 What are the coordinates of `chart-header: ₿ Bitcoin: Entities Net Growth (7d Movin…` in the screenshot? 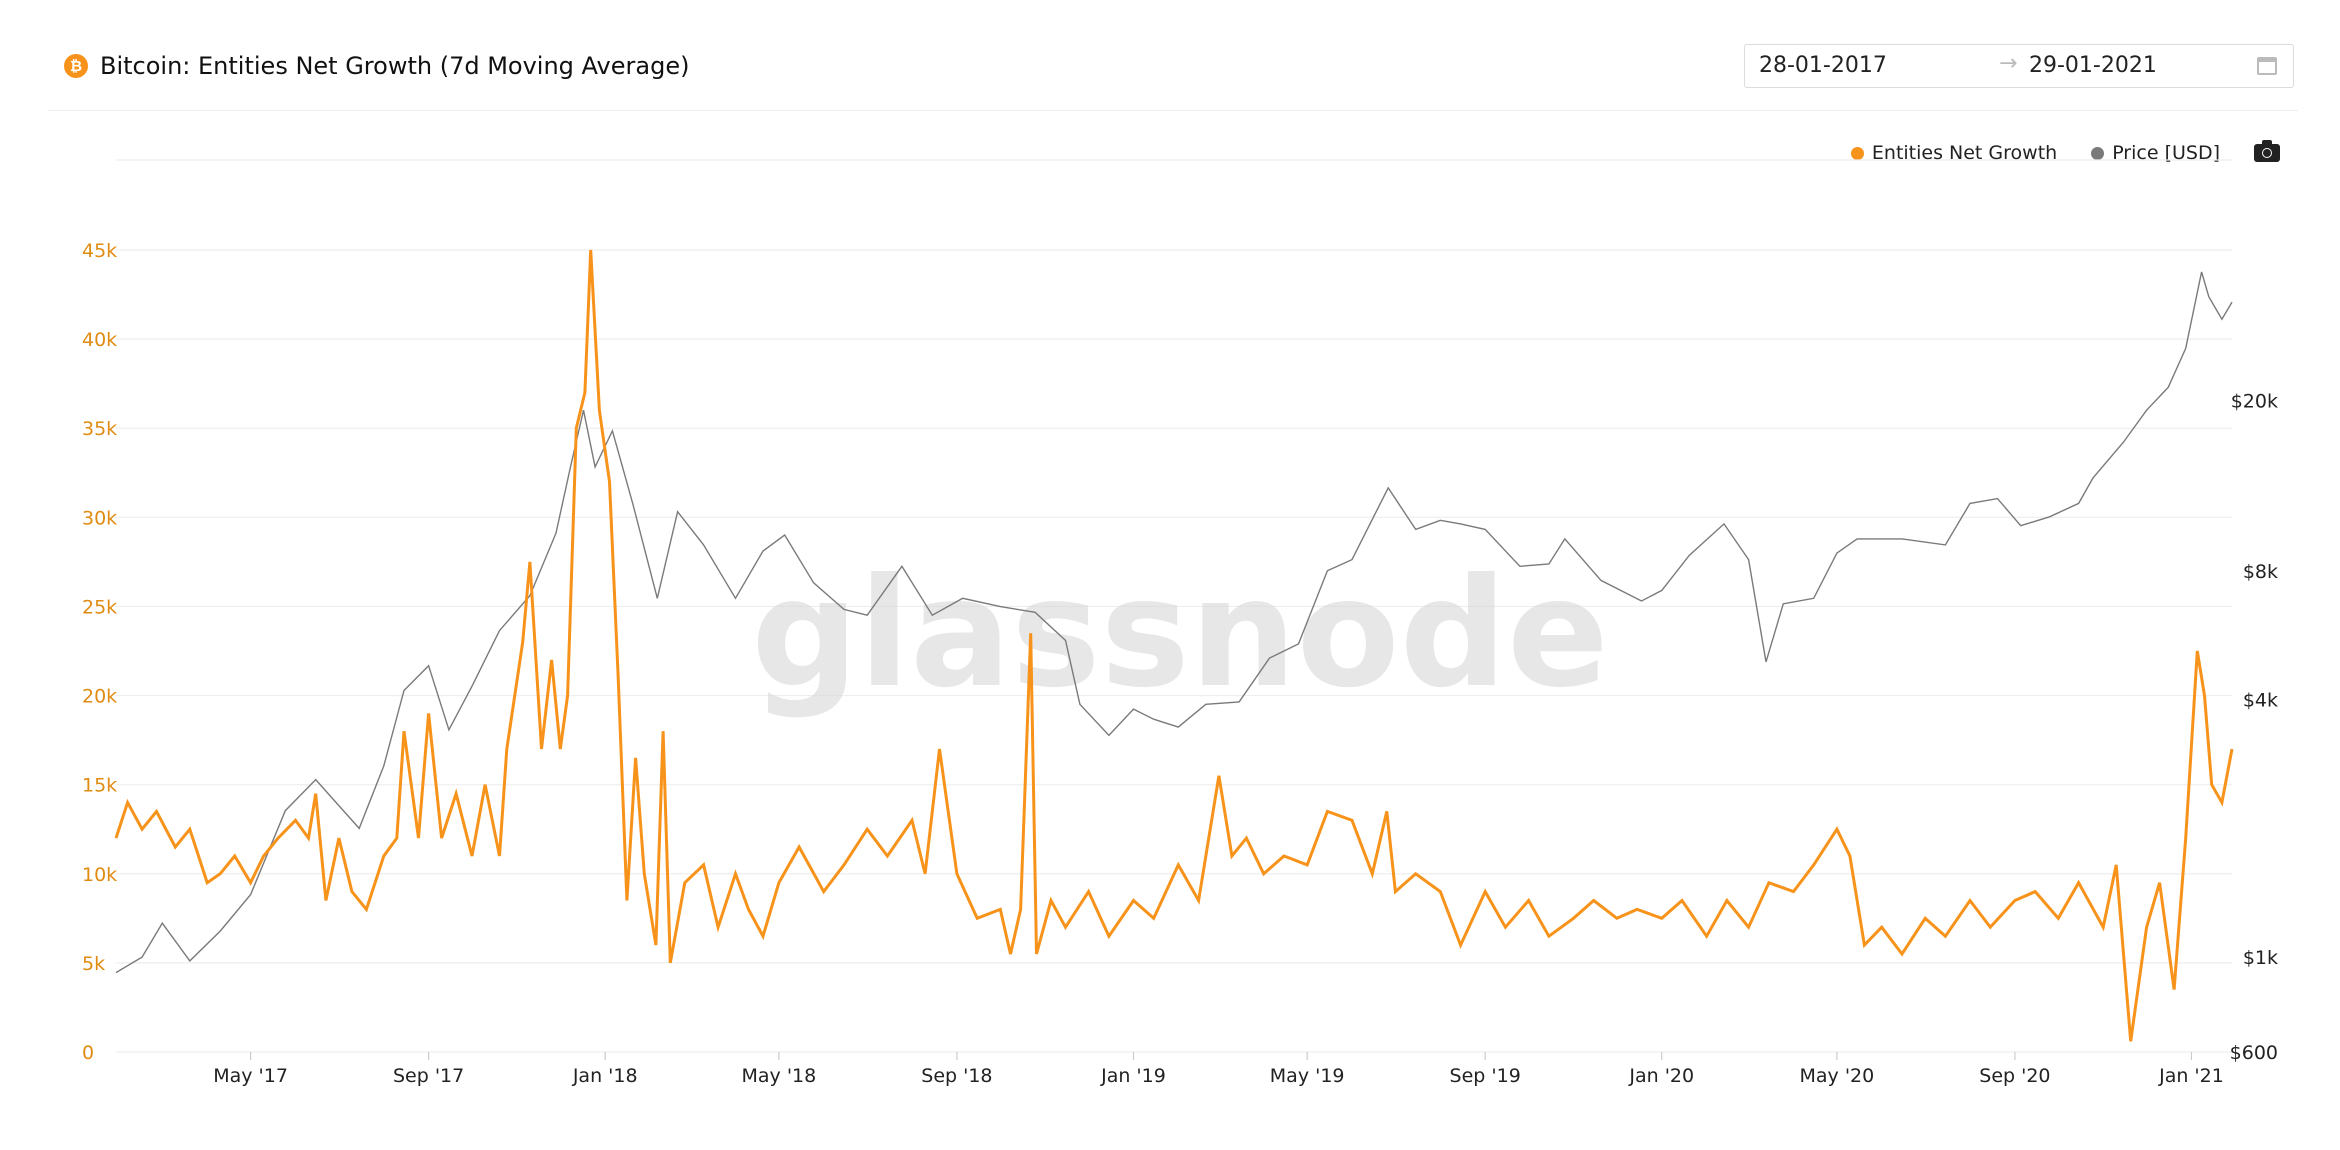 It's located at (1173, 75).